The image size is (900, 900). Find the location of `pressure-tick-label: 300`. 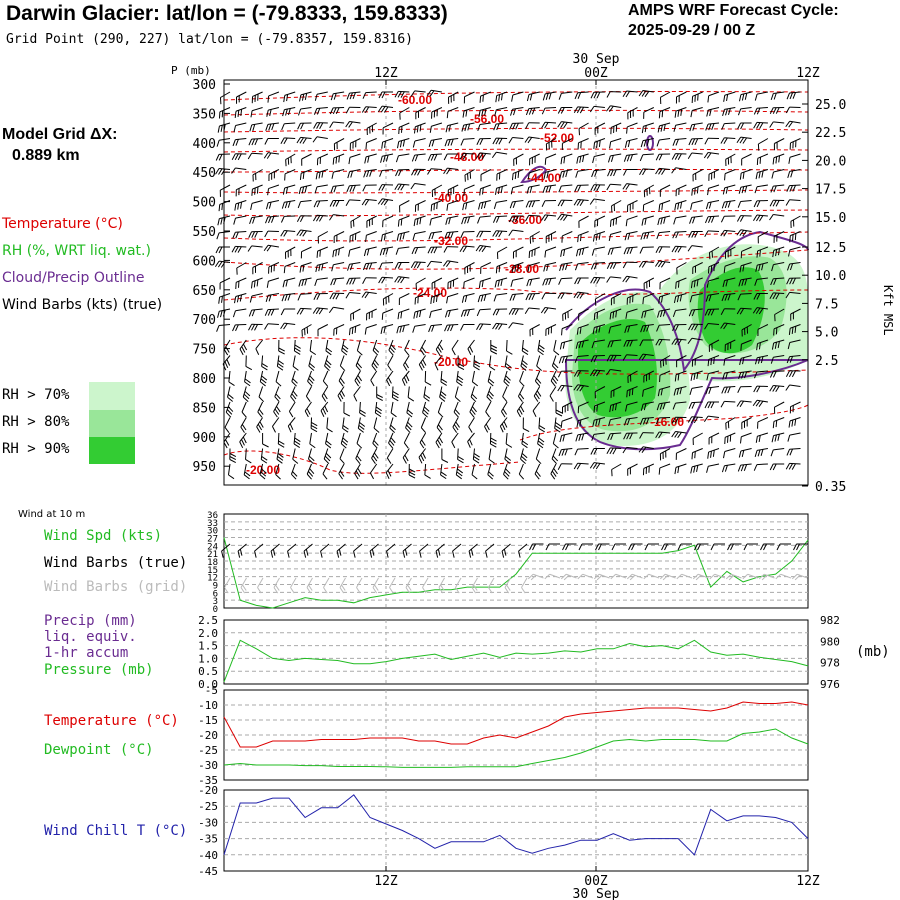

pressure-tick-label: 300 is located at coordinates (204, 85).